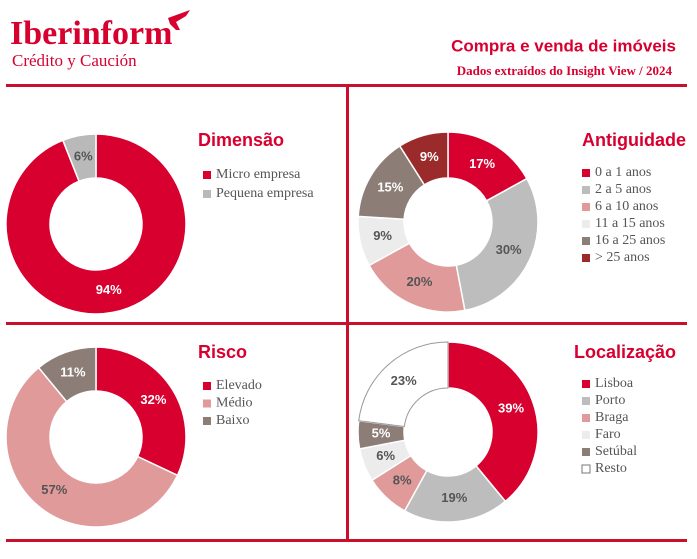  I want to click on legend-label: 16 a 25 anos, so click(630, 240).